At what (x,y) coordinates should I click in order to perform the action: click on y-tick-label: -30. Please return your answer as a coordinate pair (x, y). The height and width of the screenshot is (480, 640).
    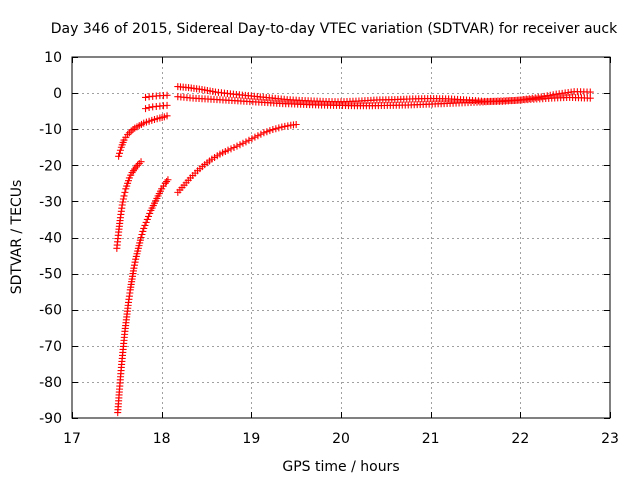
    Looking at the image, I should click on (50, 202).